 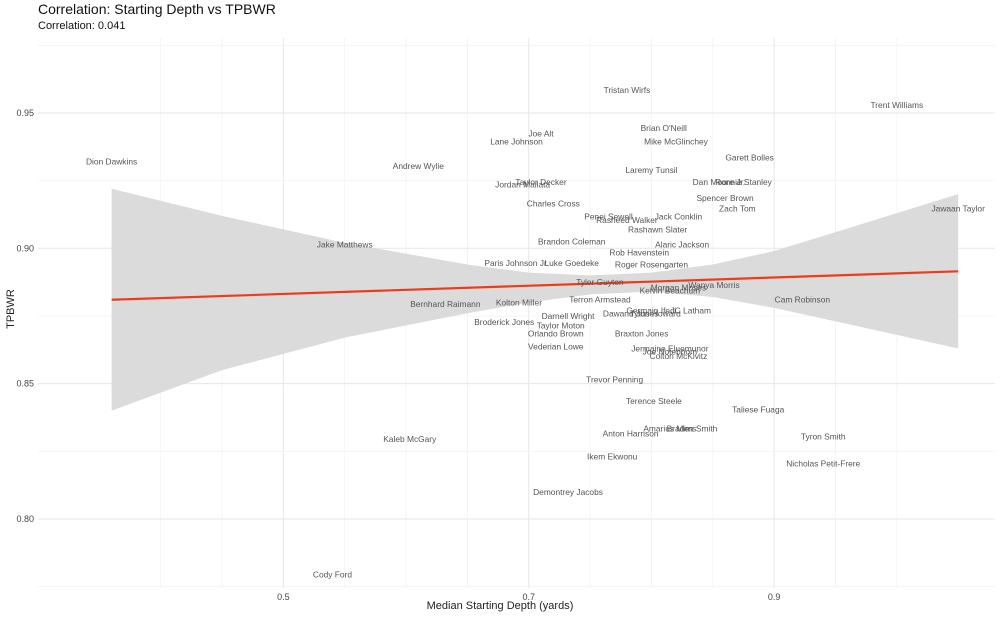 I want to click on x-tick-label: 0.9, so click(x=774, y=597).